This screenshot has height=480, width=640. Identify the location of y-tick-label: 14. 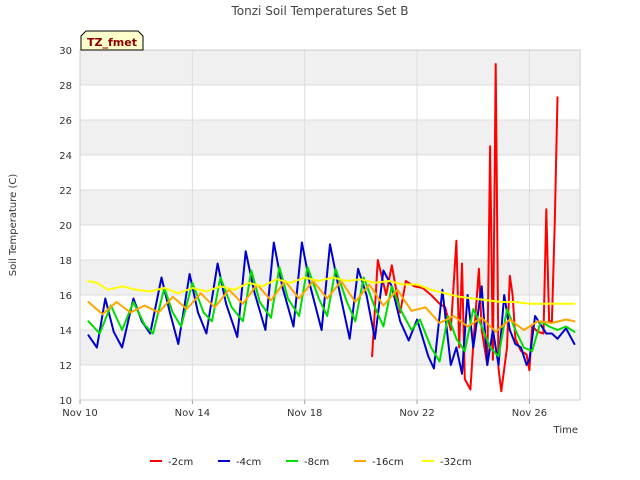
(65, 331).